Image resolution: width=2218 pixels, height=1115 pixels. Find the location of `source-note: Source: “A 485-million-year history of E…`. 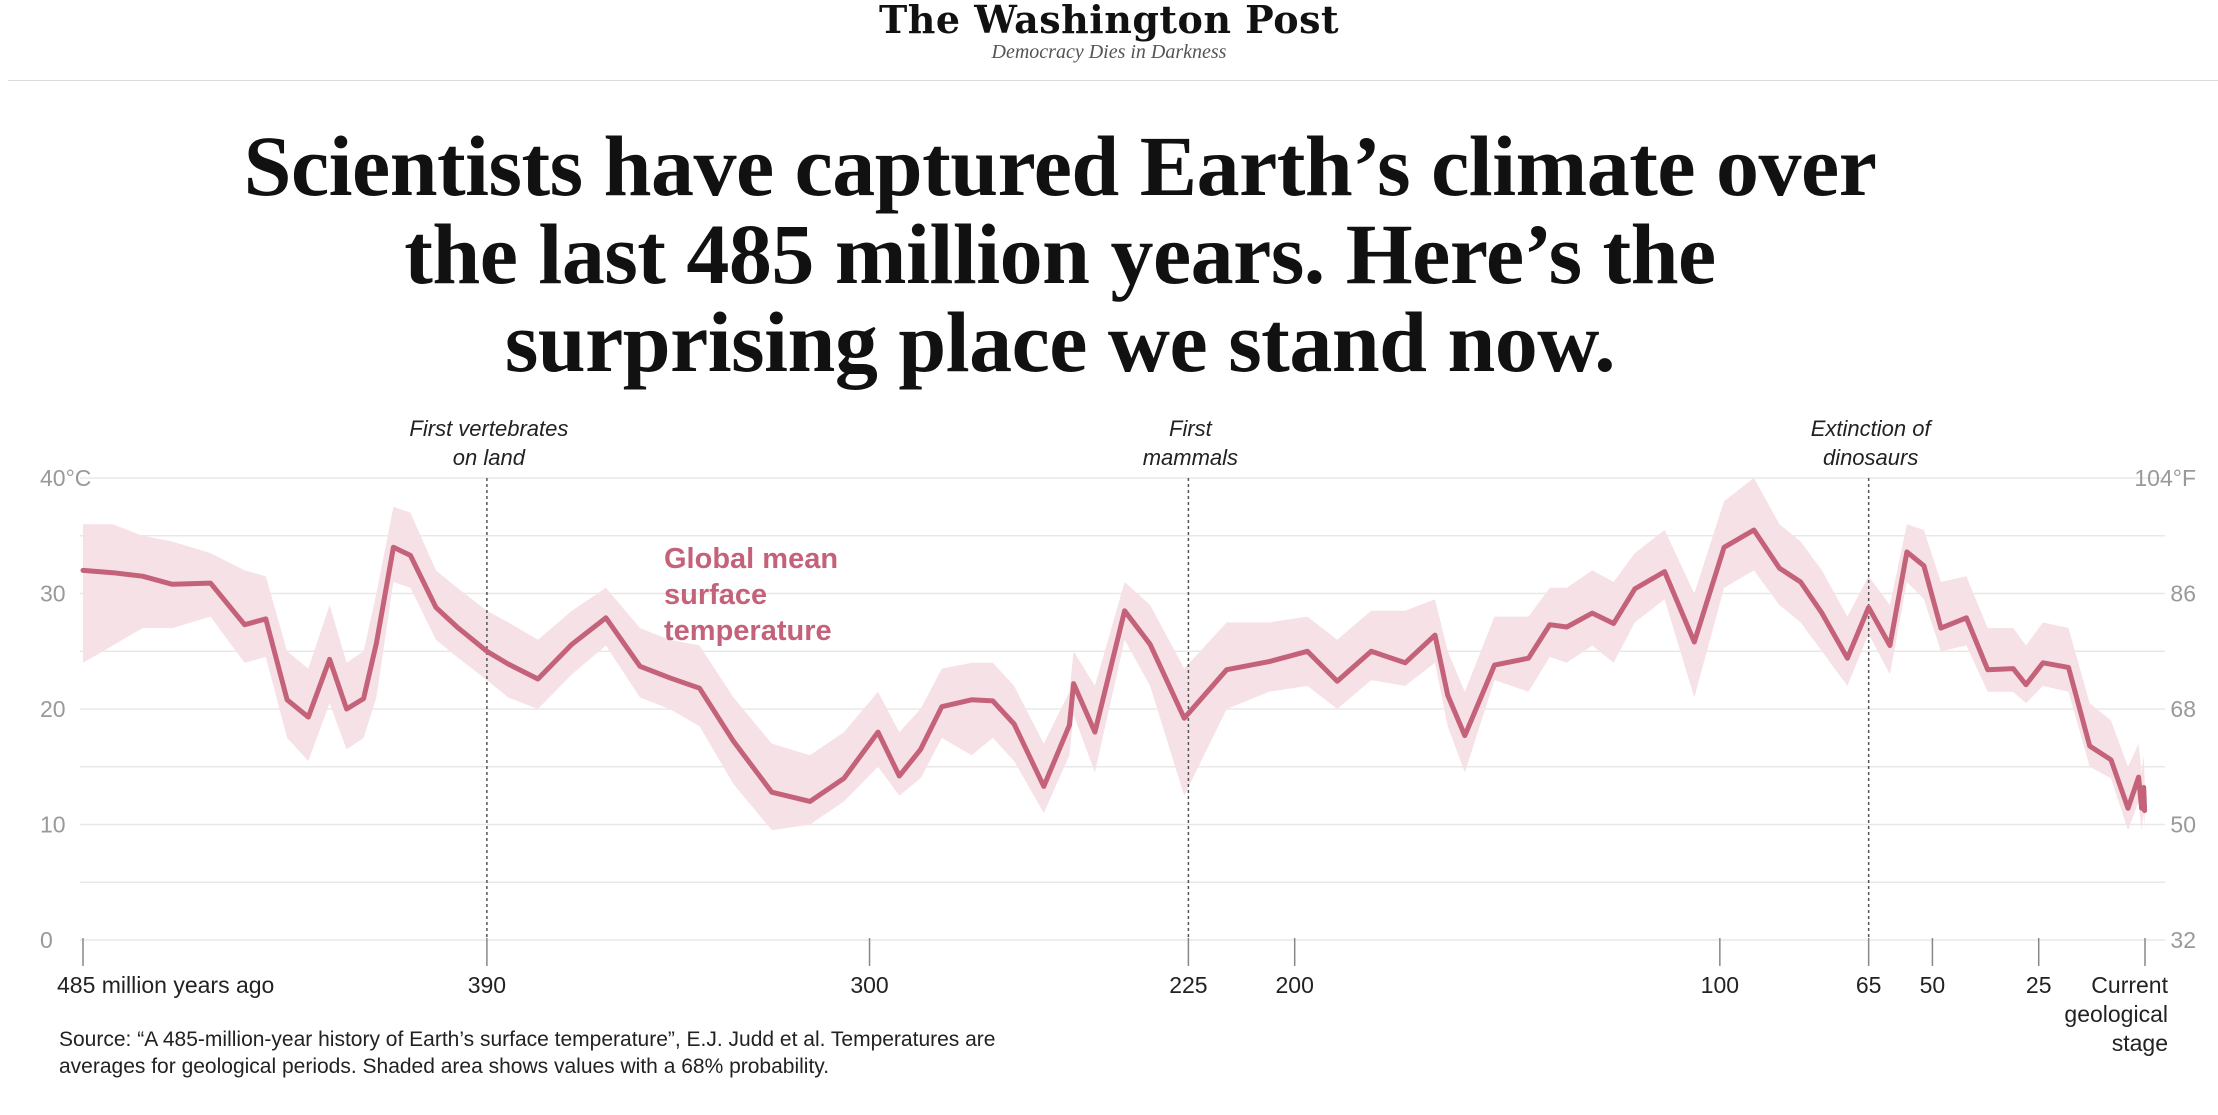

source-note: Source: “A 485-million-year history of E… is located at coordinates (589, 1053).